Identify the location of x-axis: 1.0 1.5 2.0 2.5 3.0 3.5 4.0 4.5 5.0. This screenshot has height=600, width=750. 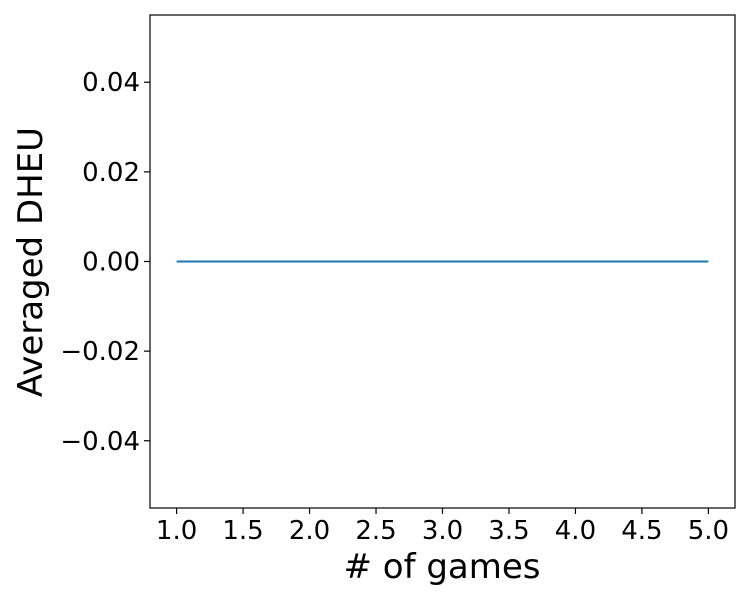
(442, 527).